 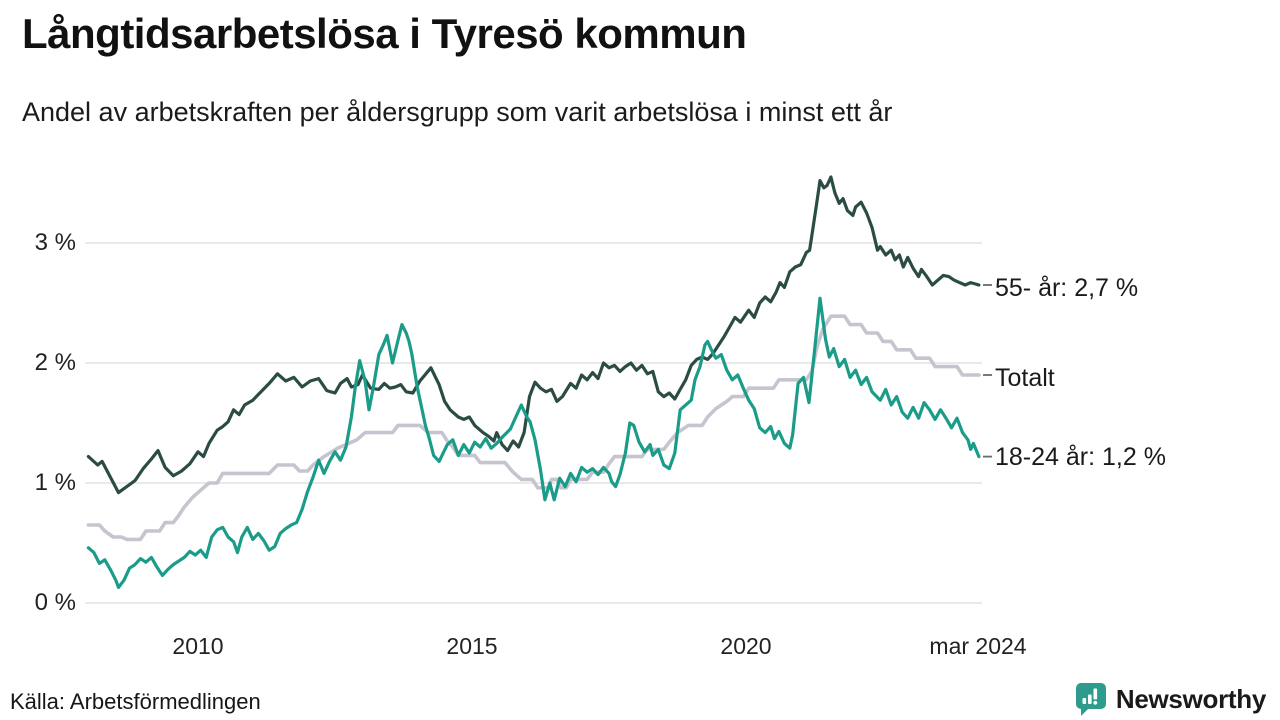 I want to click on series-label-18-24: 18-24 år: 1,2 %, so click(x=1080, y=457).